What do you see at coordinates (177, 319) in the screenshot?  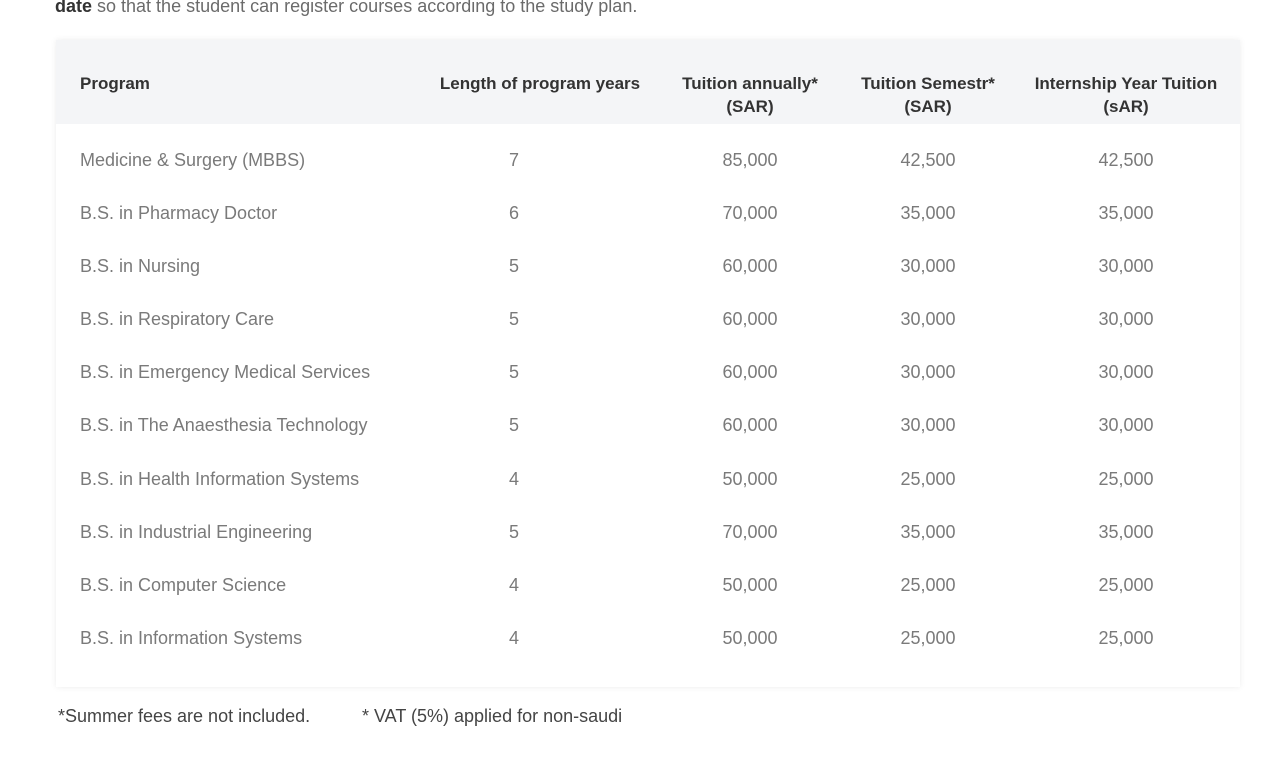 I see `cell-program: B.S. in Respiratory Care` at bounding box center [177, 319].